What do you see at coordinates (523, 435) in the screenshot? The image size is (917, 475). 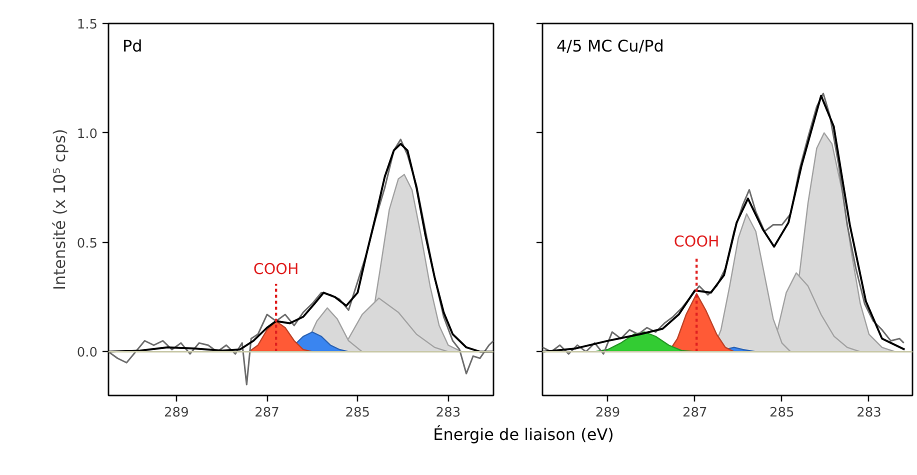 I see `x-axis-title: Énergie de liaison (eV)` at bounding box center [523, 435].